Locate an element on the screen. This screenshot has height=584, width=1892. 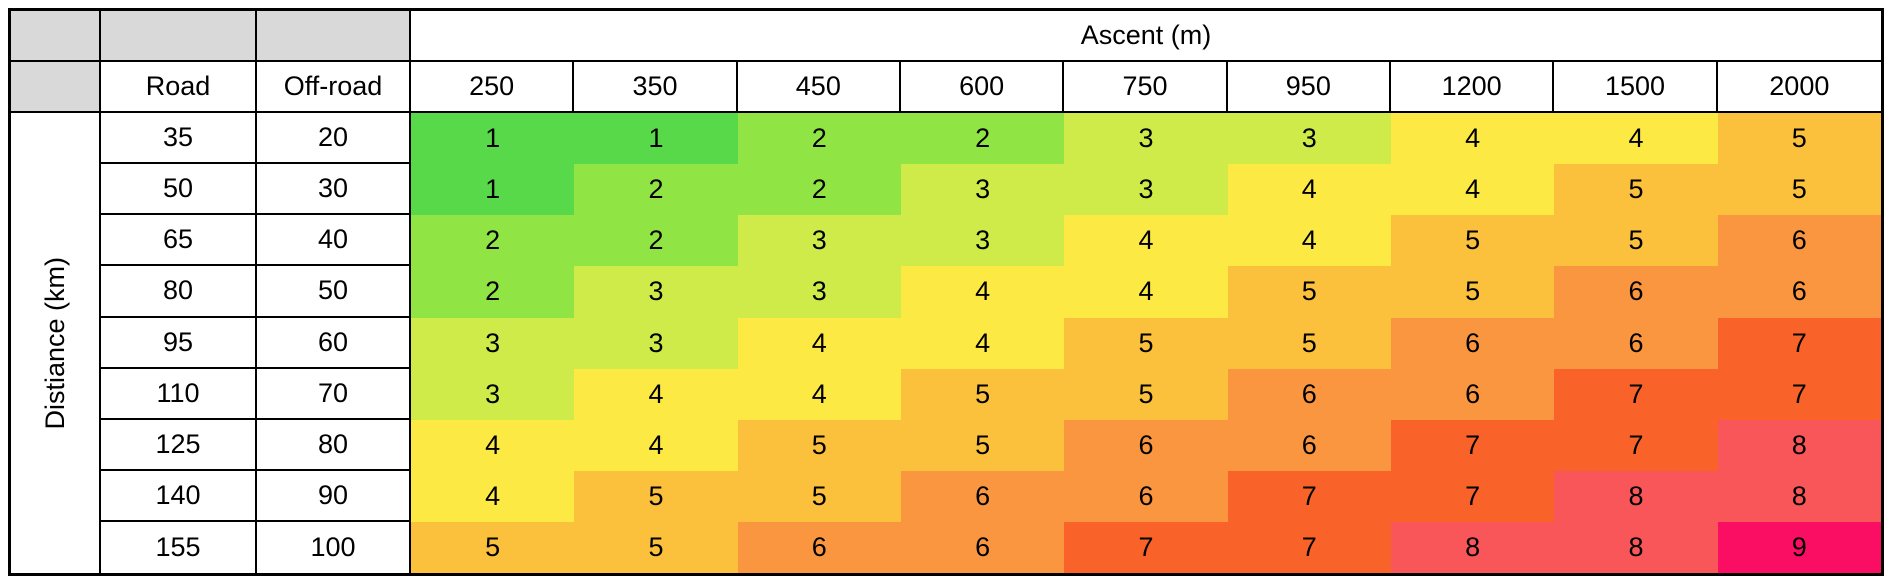
offroad-value-cell: 50 is located at coordinates (334, 292).